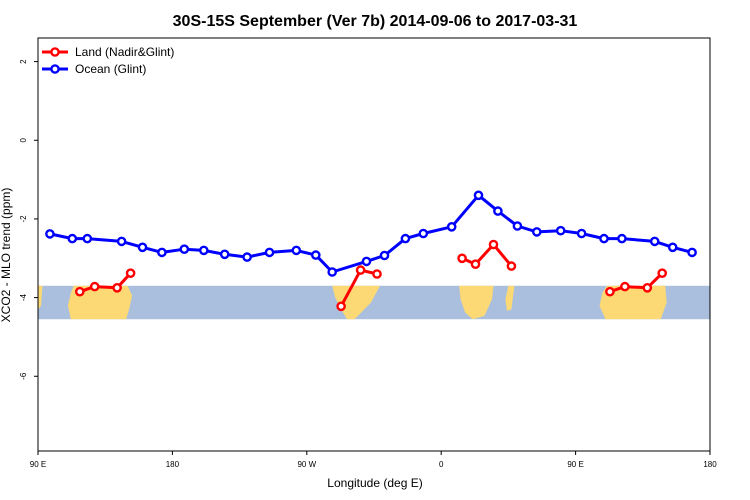 This screenshot has height=500, width=750. I want to click on madagascar-landmass, so click(510, 298).